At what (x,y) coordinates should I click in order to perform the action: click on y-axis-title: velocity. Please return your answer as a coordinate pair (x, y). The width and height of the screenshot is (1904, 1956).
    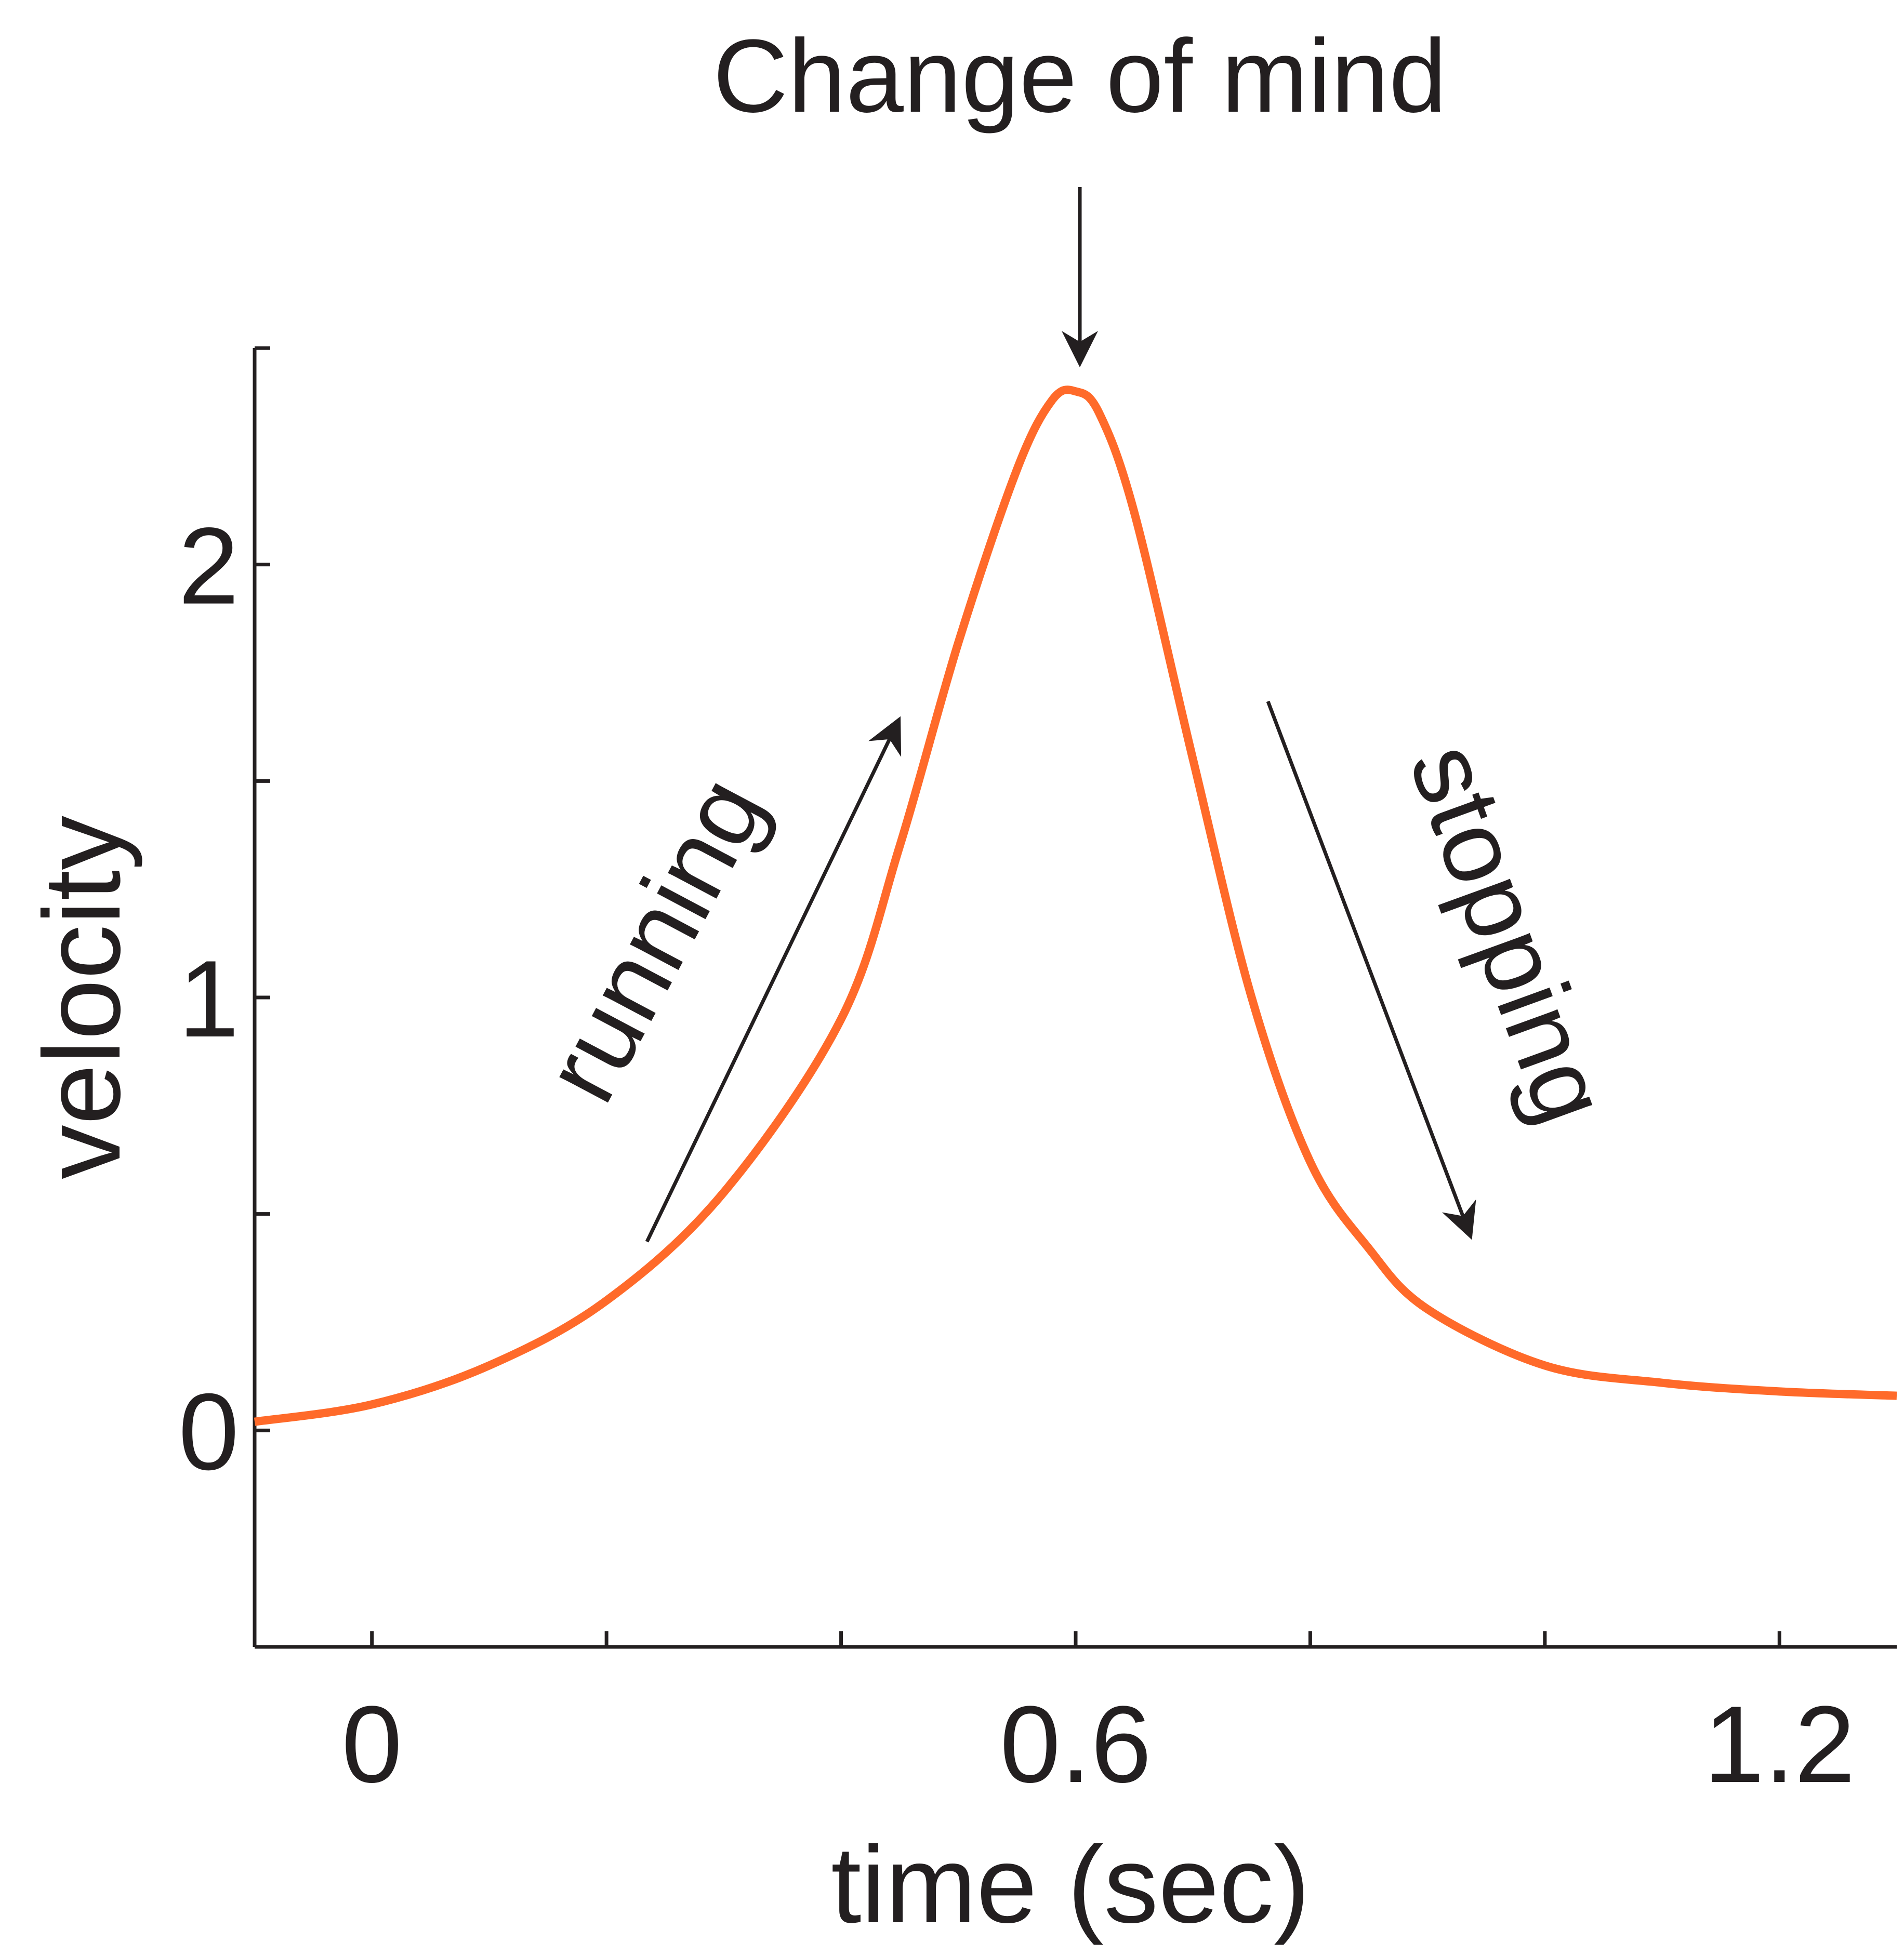
    Looking at the image, I should click on (82, 998).